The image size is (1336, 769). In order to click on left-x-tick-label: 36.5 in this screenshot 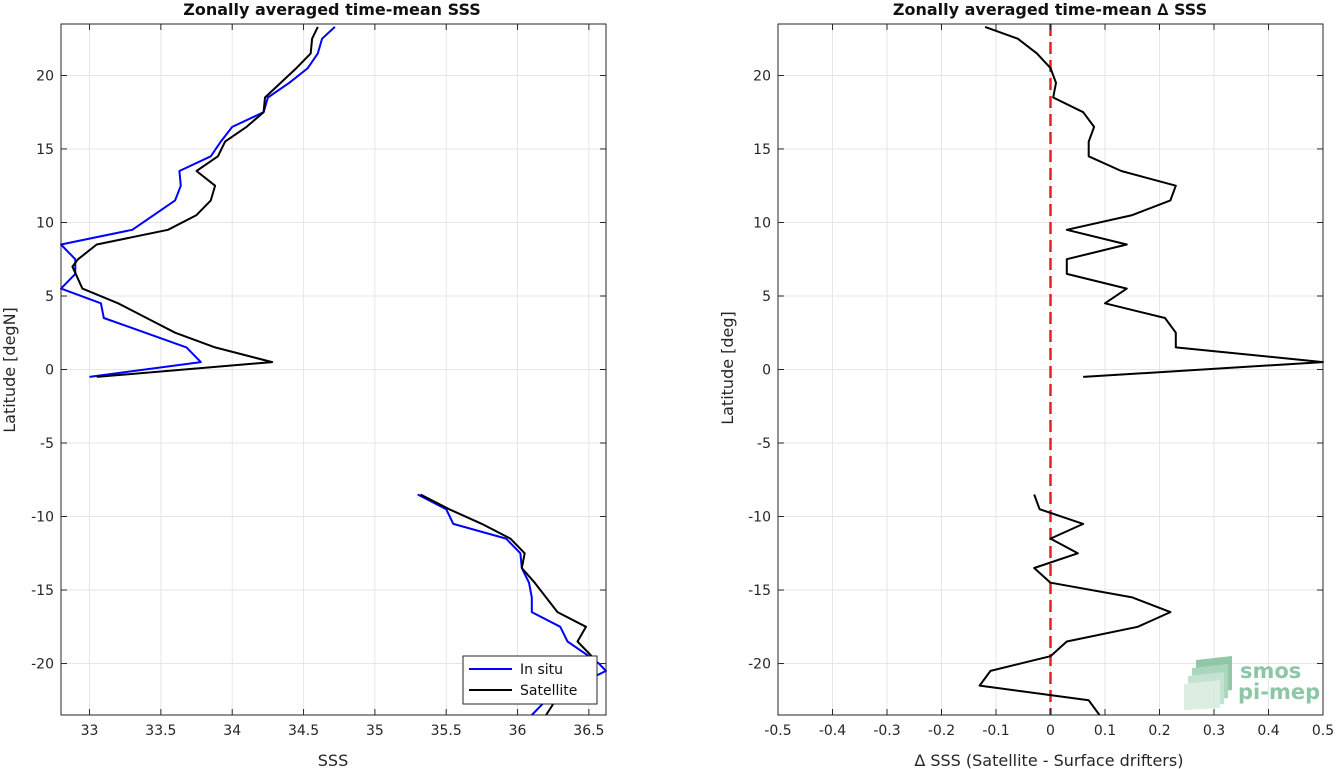, I will do `click(588, 731)`.